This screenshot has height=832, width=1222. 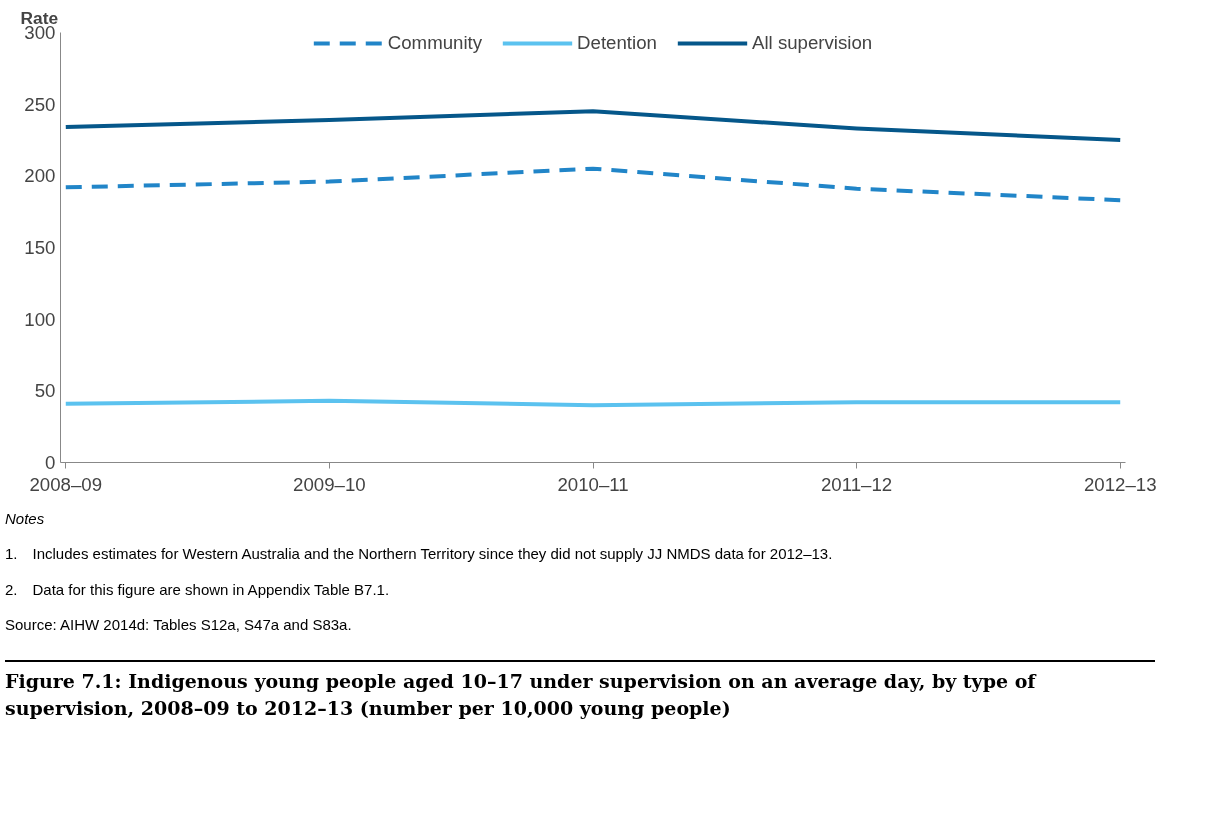 I want to click on x-tick-label: 2012–13, so click(x=1120, y=484).